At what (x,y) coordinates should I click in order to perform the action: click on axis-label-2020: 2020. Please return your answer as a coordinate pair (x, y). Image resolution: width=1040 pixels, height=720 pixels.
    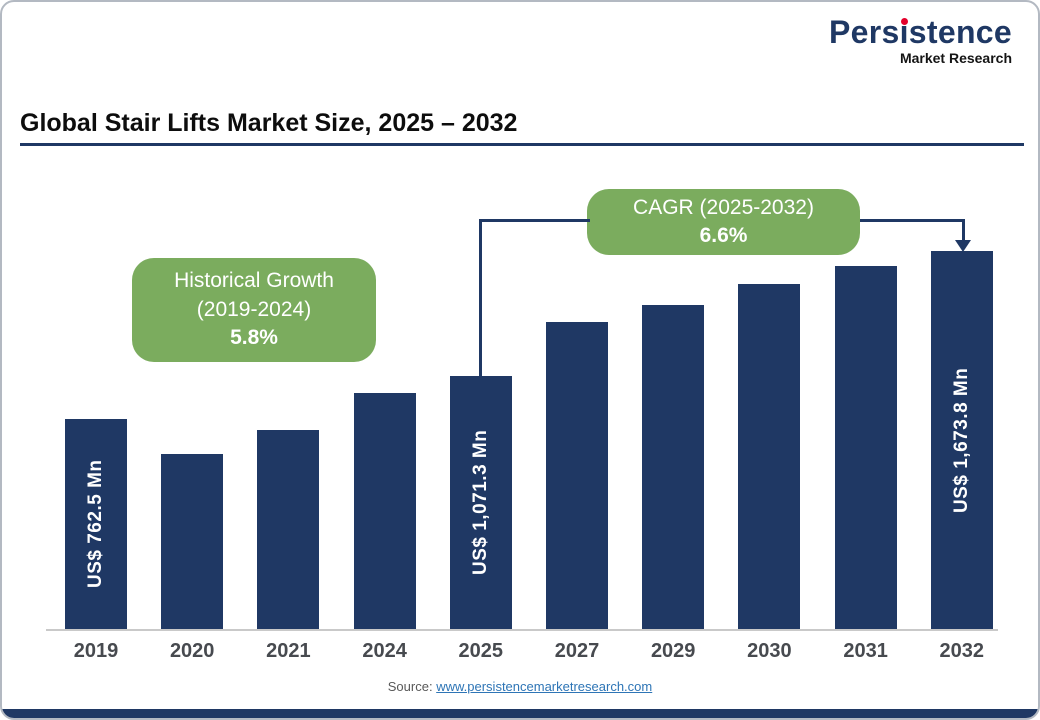
    Looking at the image, I should click on (192, 651).